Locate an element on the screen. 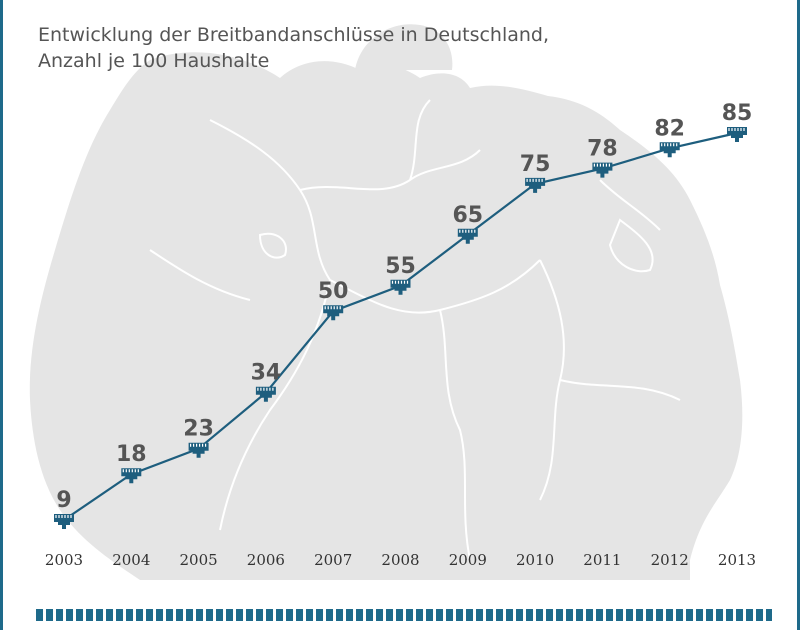 This screenshot has height=630, width=800. data-point-2003 is located at coordinates (64, 521).